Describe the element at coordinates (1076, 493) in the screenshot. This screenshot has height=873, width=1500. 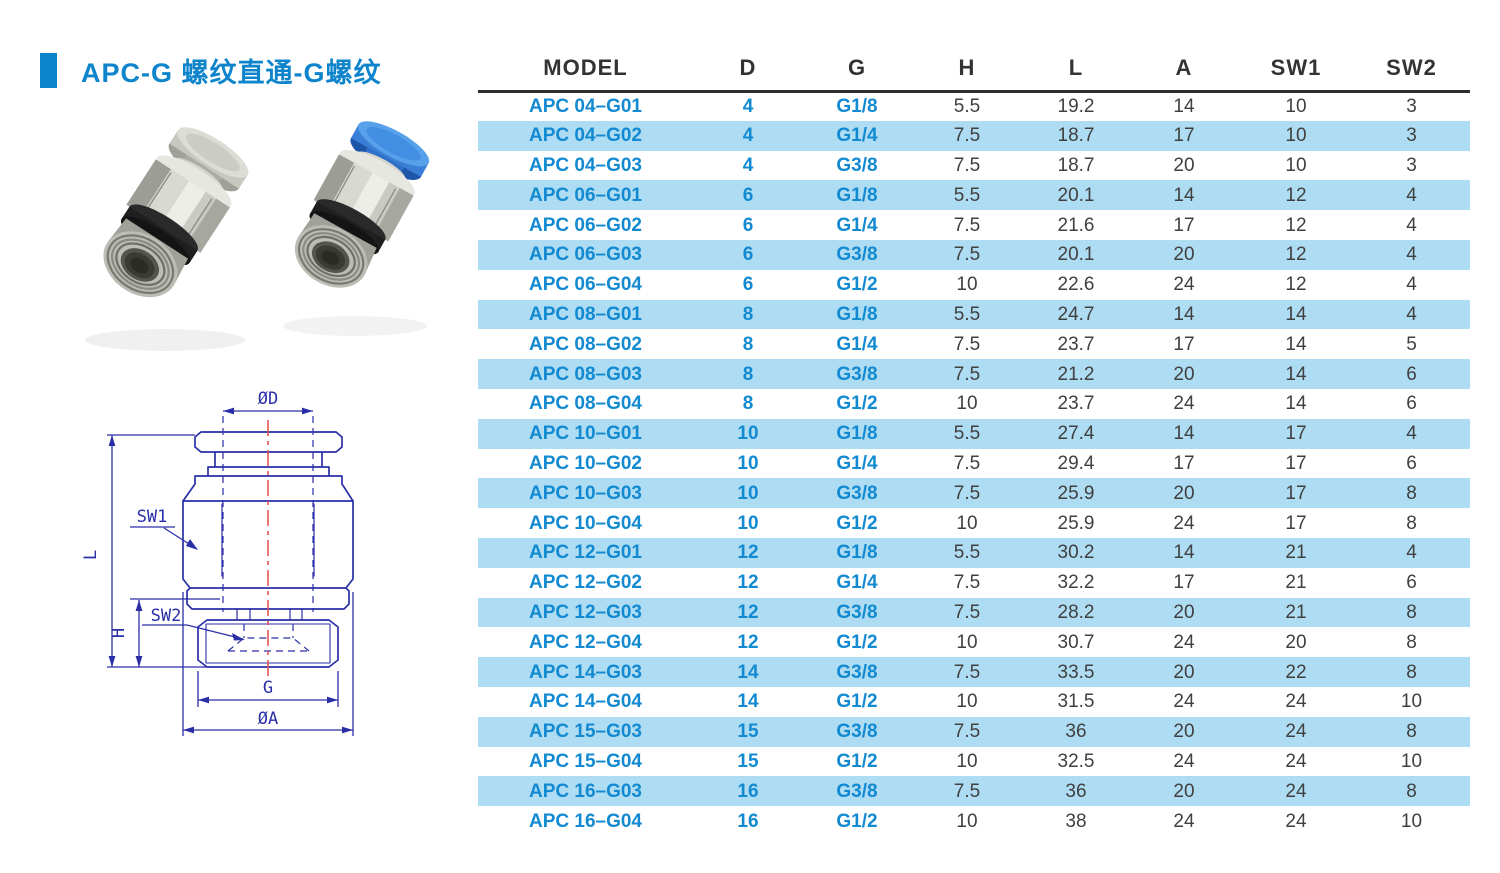
I see `value-cell: 25.9` at that location.